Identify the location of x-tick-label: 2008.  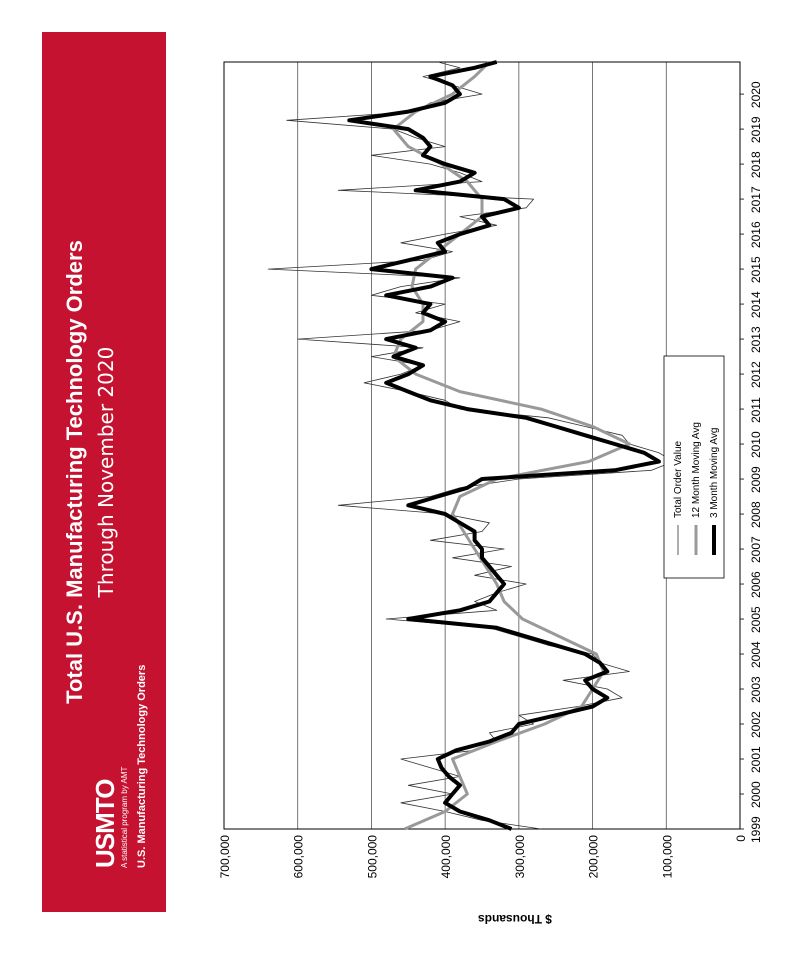
(756, 514).